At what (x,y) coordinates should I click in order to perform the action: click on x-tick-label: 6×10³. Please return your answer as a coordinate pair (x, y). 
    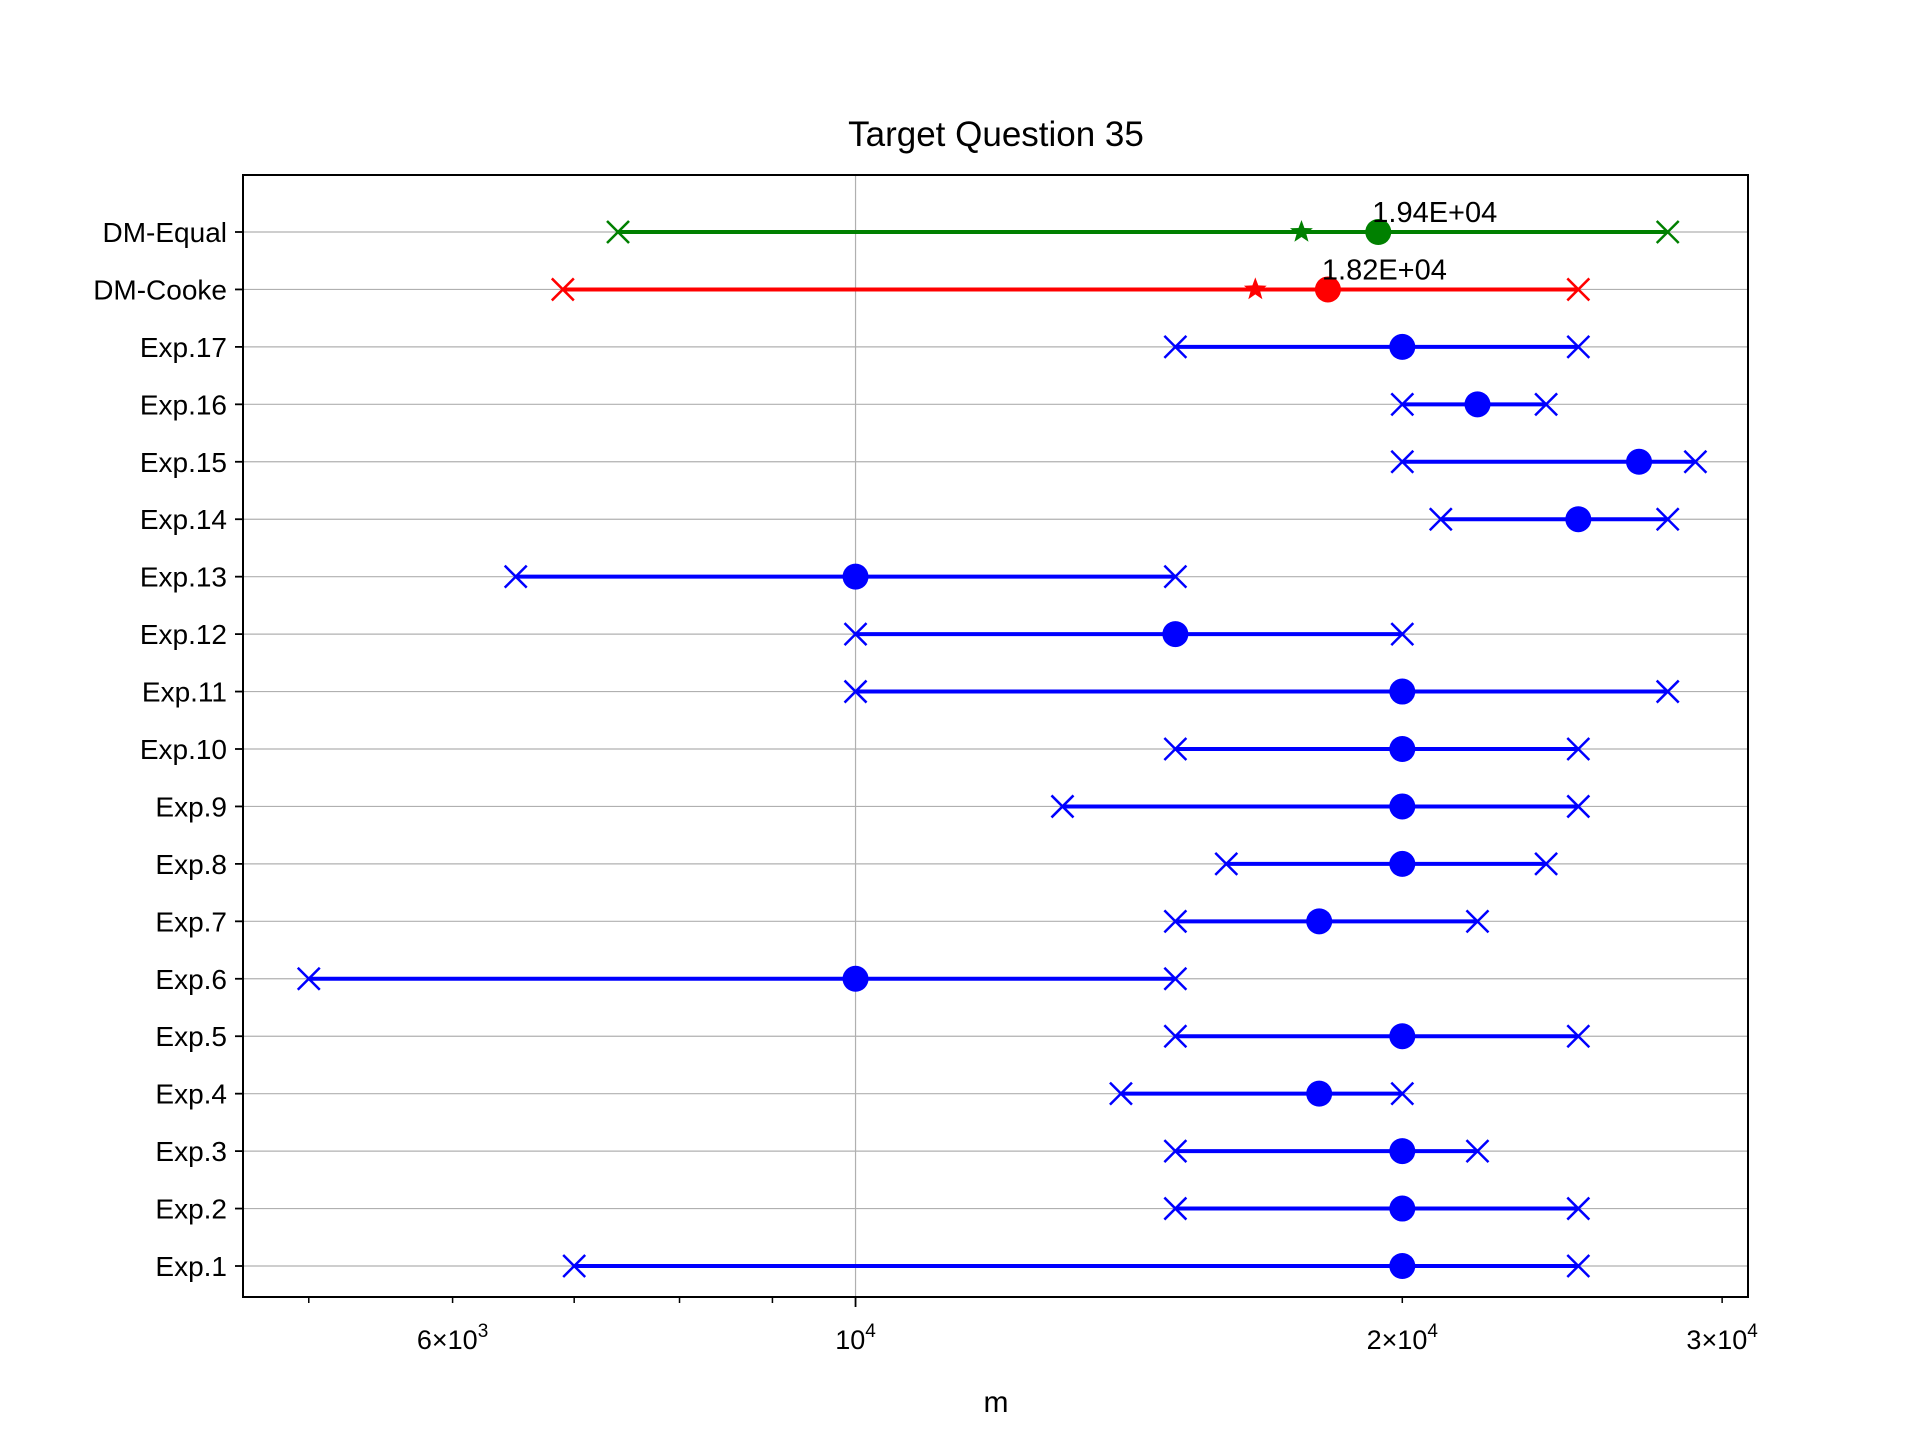
    Looking at the image, I should click on (452, 1338).